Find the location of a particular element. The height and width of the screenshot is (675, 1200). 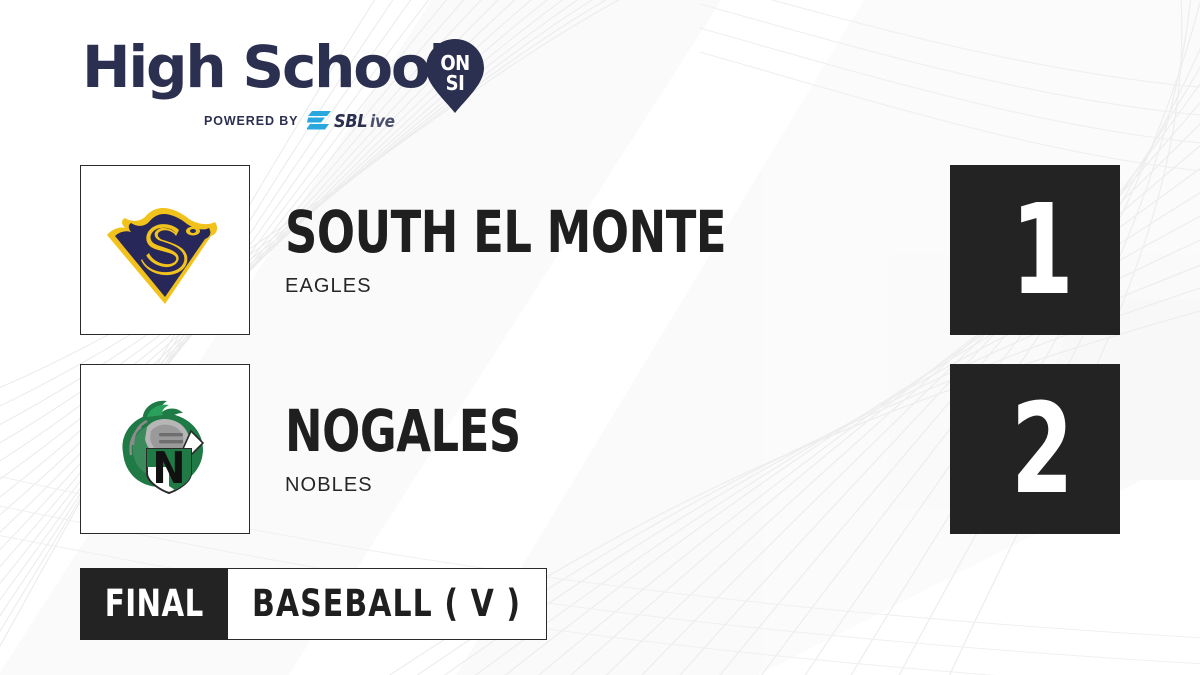

on-si-location-pin-icon: ON SI is located at coordinates (455, 76).